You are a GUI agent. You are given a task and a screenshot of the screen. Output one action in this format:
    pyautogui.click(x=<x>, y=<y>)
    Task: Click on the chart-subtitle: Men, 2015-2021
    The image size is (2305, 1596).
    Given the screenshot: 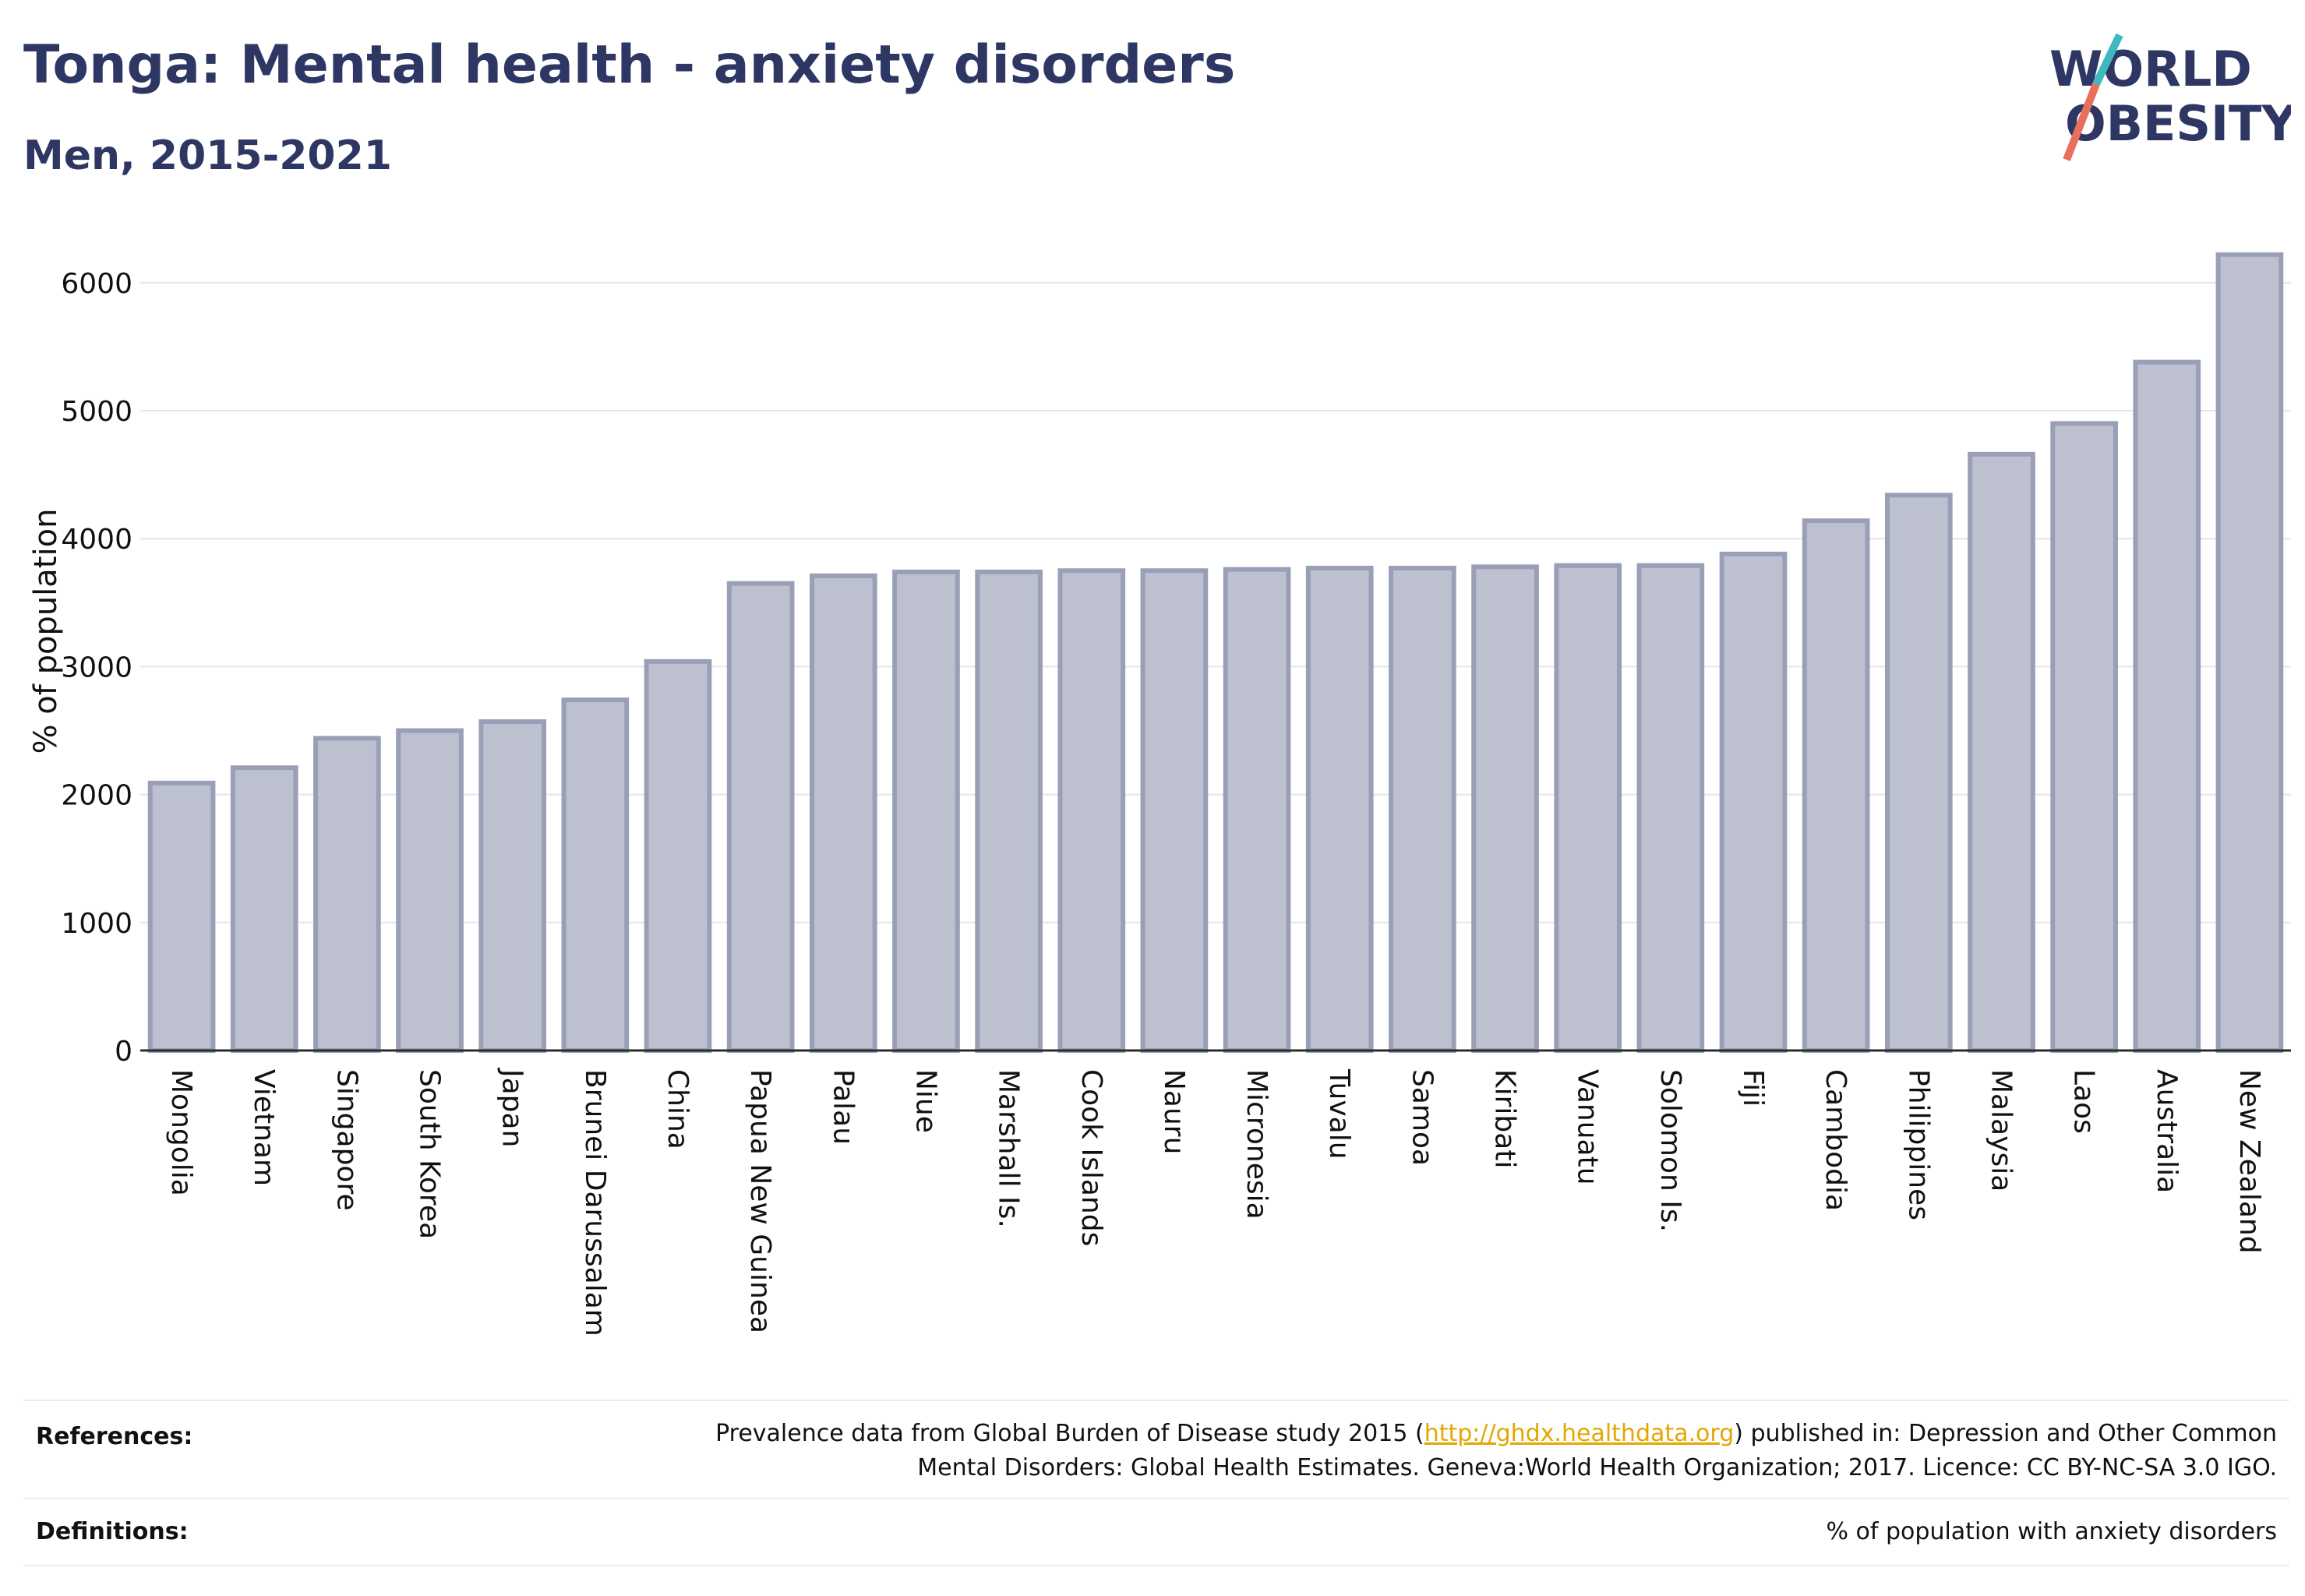 What is the action you would take?
    pyautogui.click(x=207, y=155)
    